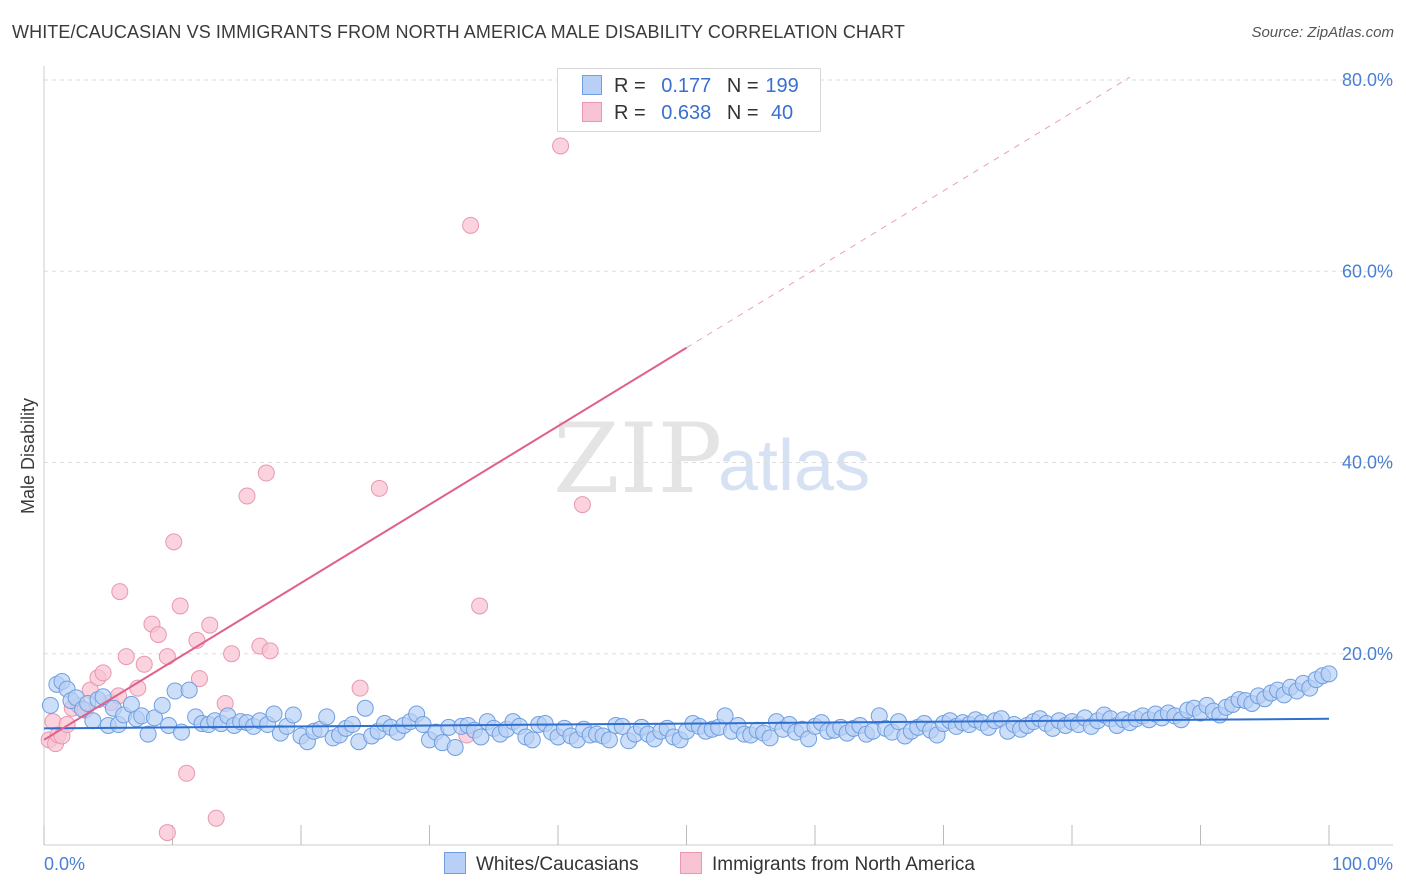 The height and width of the screenshot is (892, 1406). I want to click on y-tick-label: 40.0%, so click(1367, 463).